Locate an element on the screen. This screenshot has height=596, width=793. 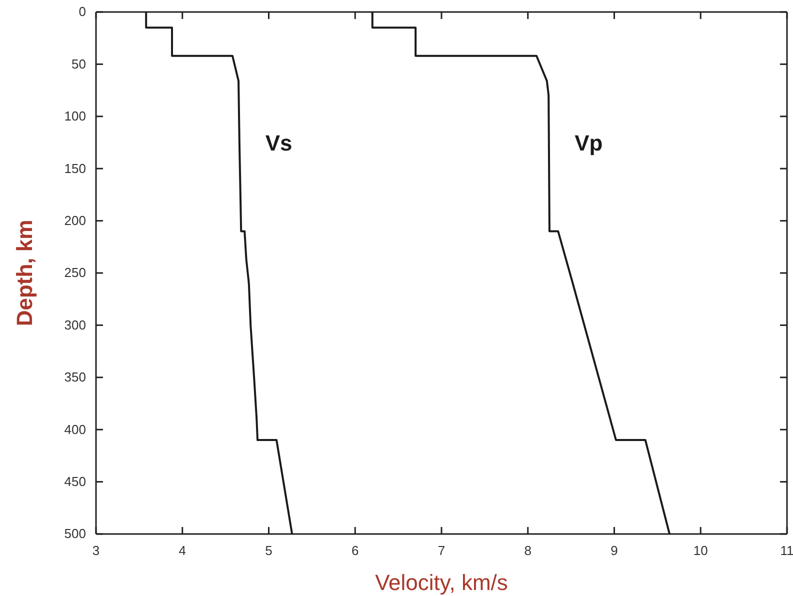
y-tick-label: 0 is located at coordinates (82, 12).